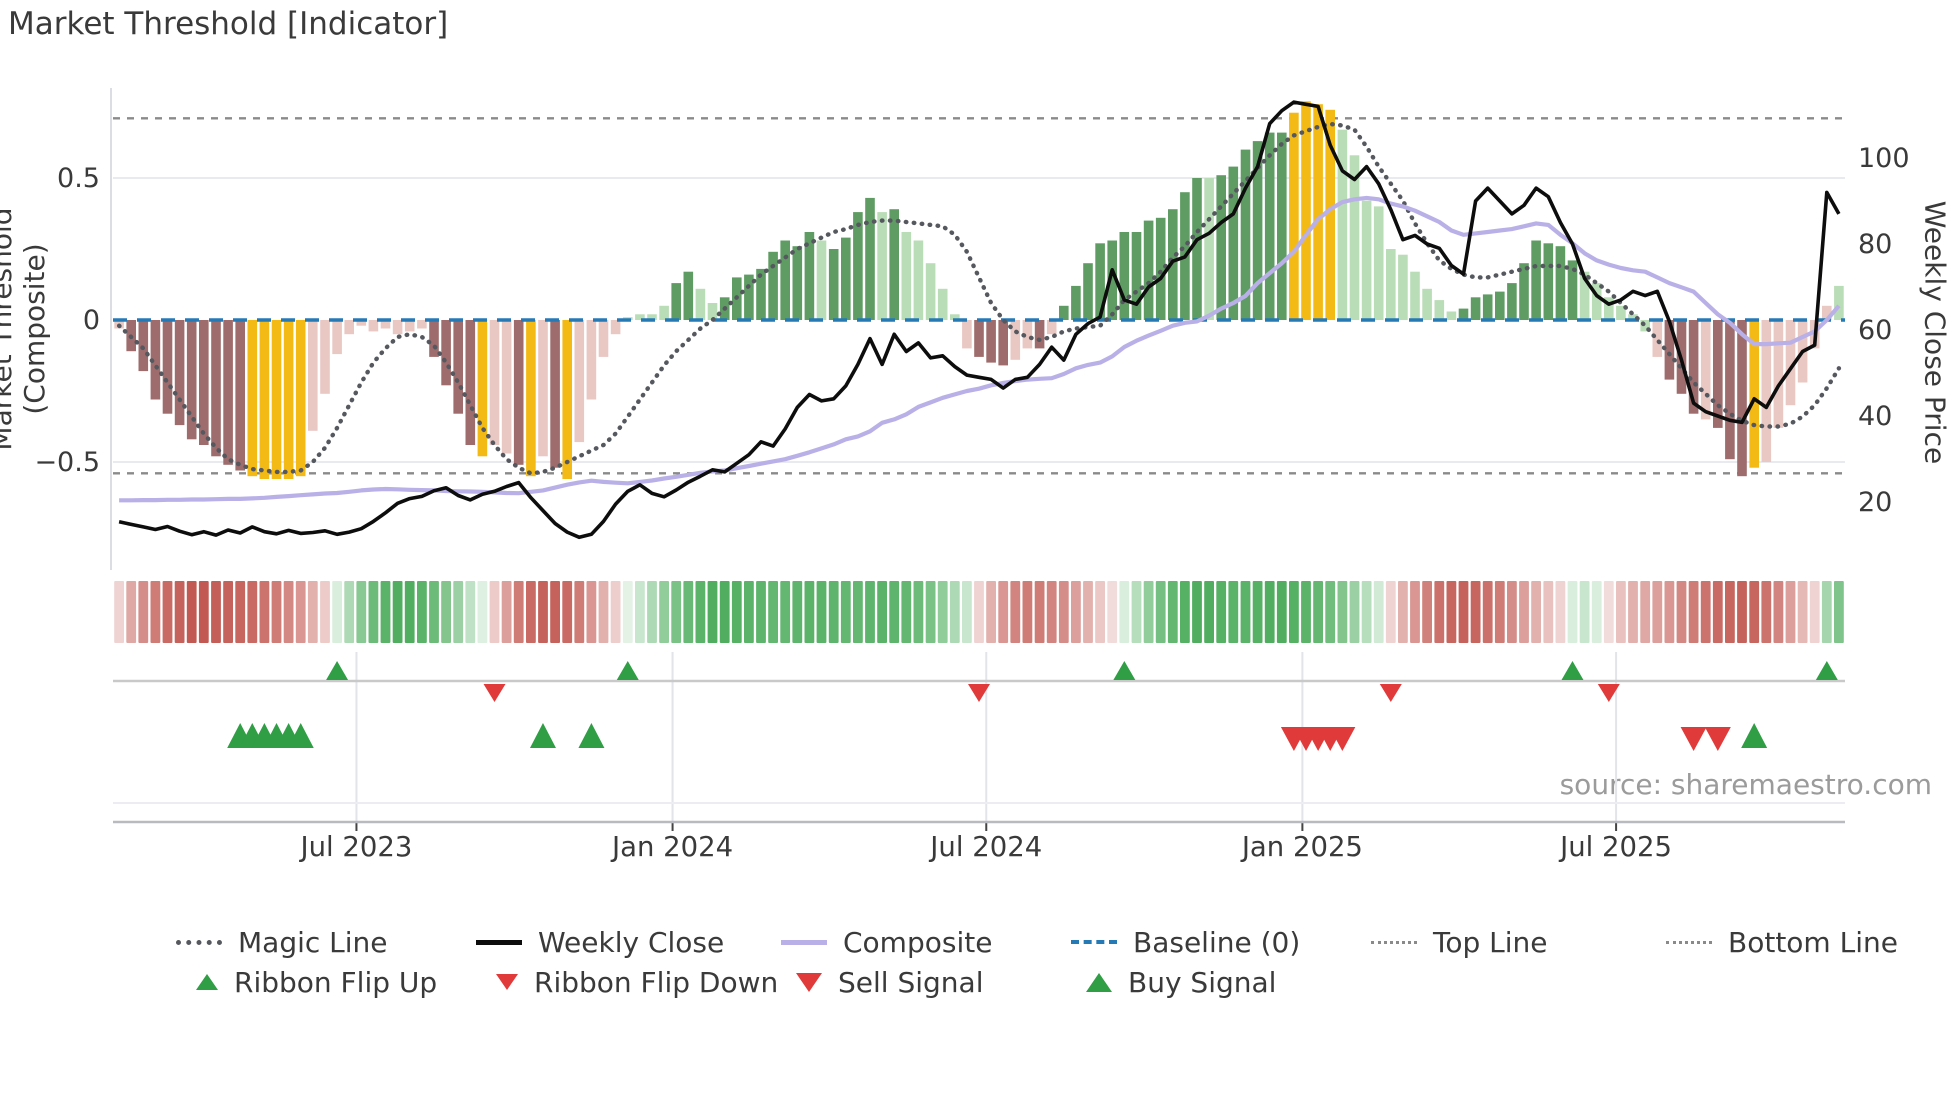 The height and width of the screenshot is (1106, 1960). Describe the element at coordinates (1094, 942) in the screenshot. I see `baseline-legend-marker` at that location.